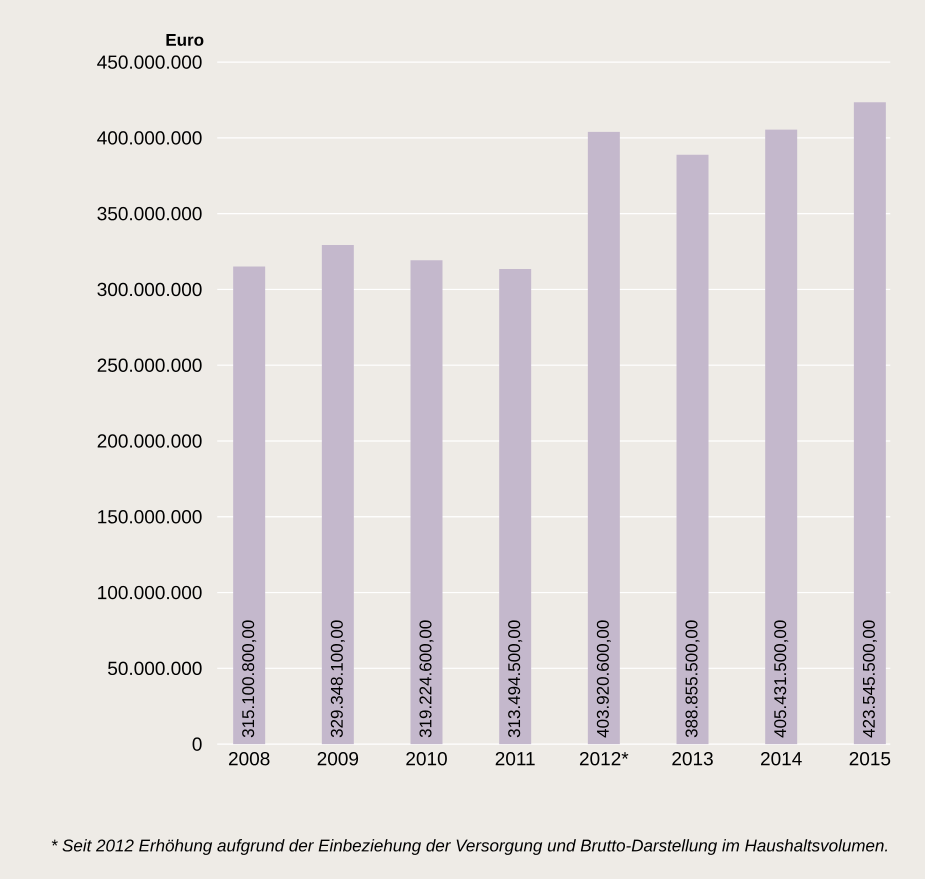  I want to click on x-tick-label: 2009, so click(338, 759).